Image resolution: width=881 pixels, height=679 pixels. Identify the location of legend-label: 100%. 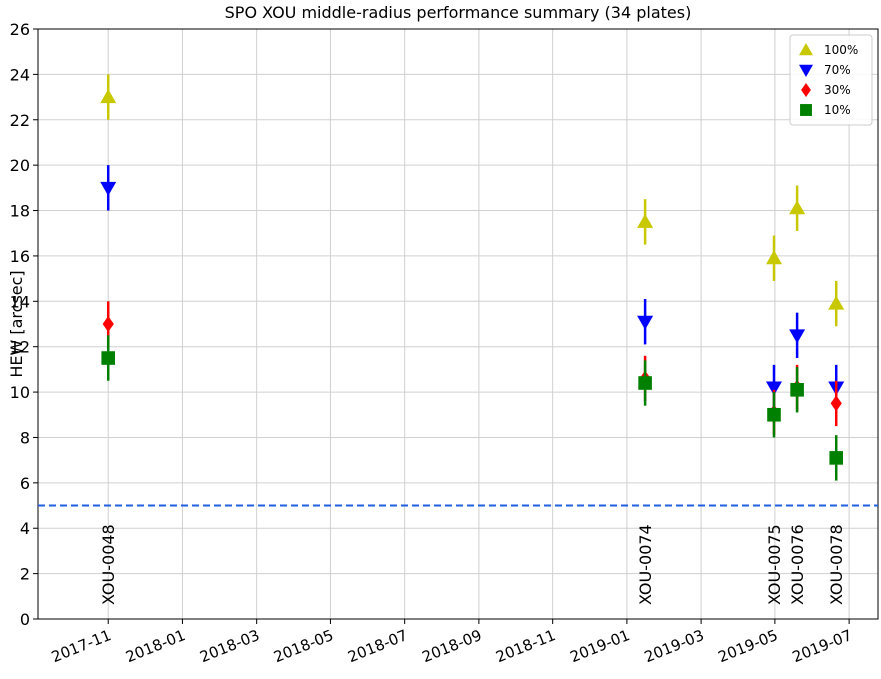
(841, 50).